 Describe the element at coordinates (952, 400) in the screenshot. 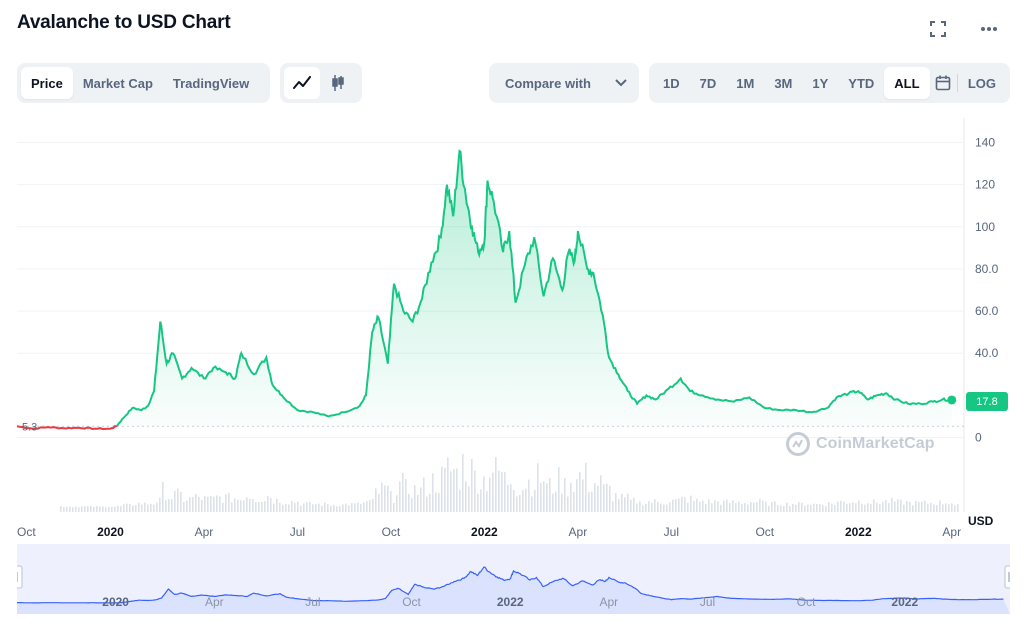

I see `current-price-dot` at that location.